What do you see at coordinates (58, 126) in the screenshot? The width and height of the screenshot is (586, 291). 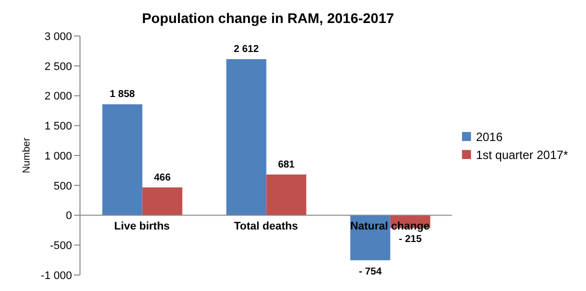 I see `y-tick-label: 1 500` at bounding box center [58, 126].